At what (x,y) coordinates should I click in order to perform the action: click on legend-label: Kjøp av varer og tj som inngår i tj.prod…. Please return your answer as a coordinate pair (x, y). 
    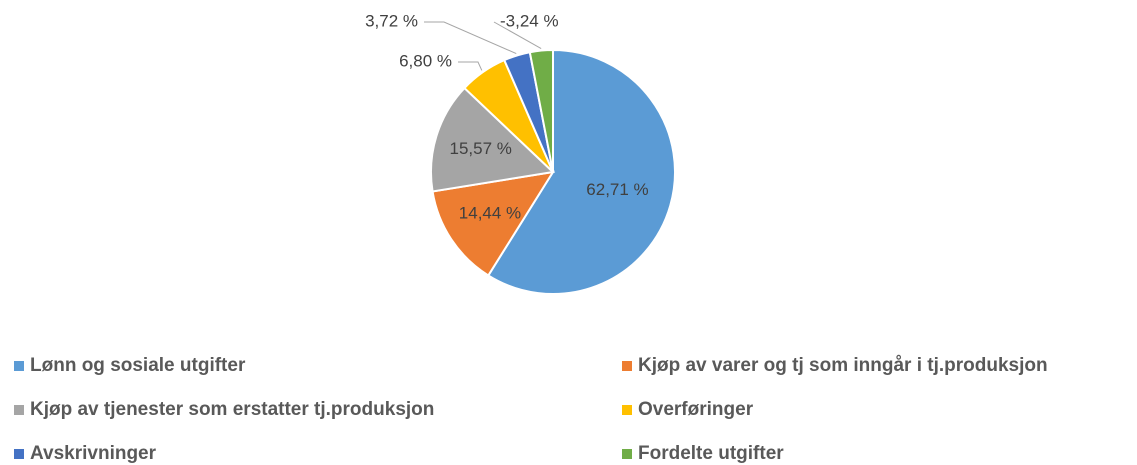
    Looking at the image, I should click on (843, 365).